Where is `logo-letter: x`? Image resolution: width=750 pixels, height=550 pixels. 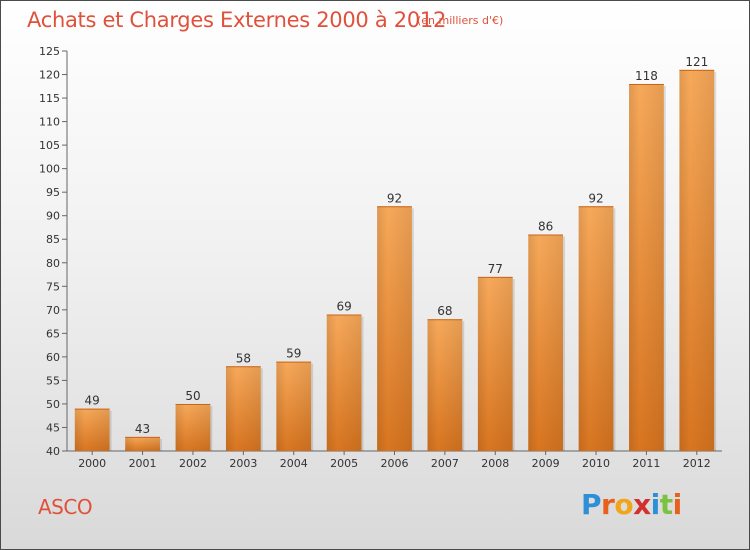
logo-letter: x is located at coordinates (642, 504).